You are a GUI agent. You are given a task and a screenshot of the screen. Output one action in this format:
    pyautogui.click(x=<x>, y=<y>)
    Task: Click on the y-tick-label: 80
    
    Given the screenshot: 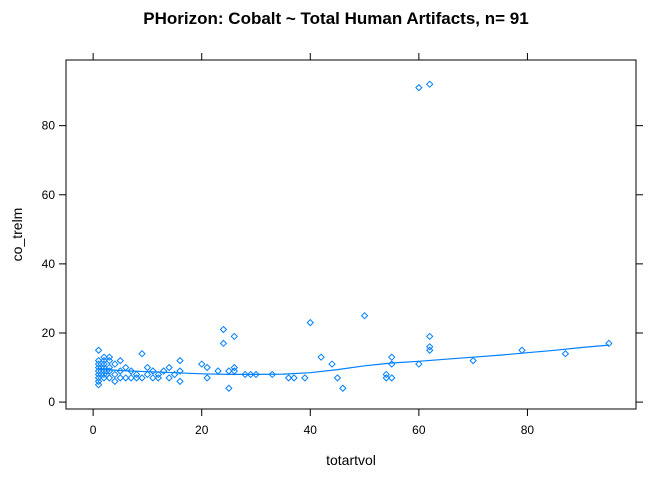 What is the action you would take?
    pyautogui.click(x=49, y=126)
    